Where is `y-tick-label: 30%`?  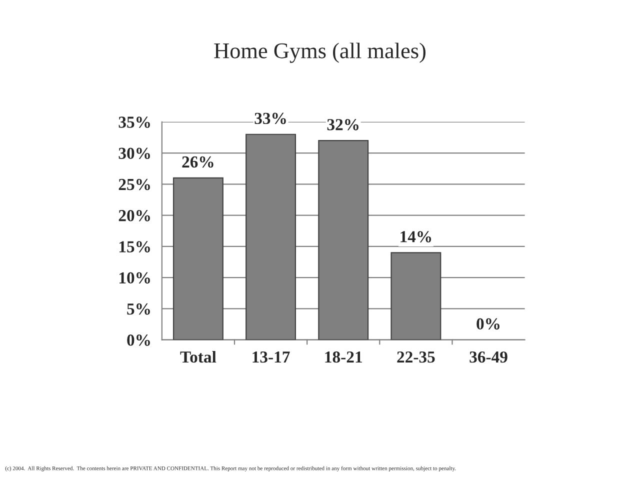
y-tick-label: 30% is located at coordinates (134, 154).